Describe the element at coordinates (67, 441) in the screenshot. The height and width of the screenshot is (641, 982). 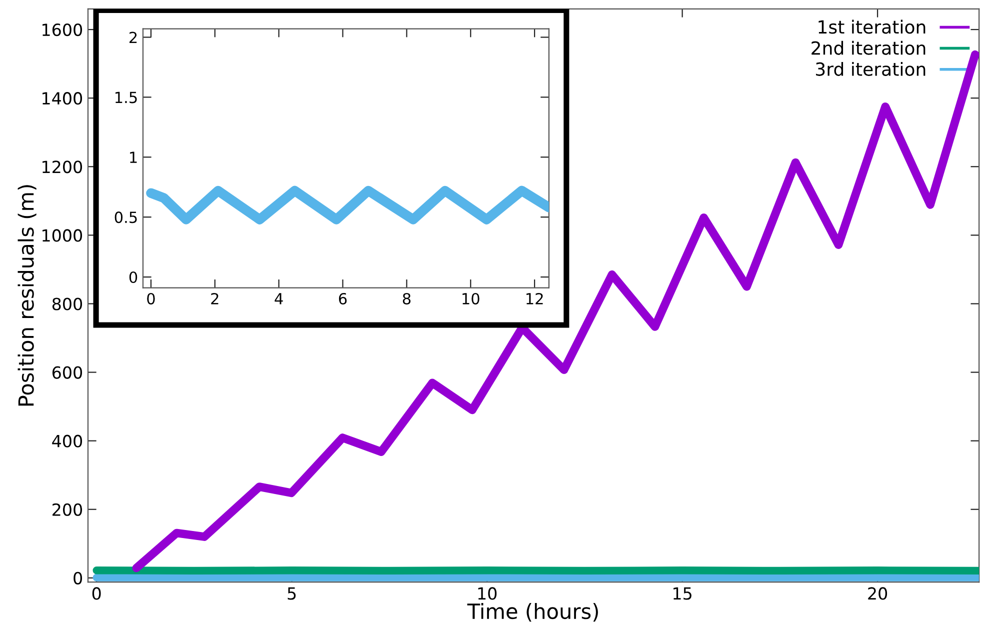
I see `y-tick-label: 400` at that location.